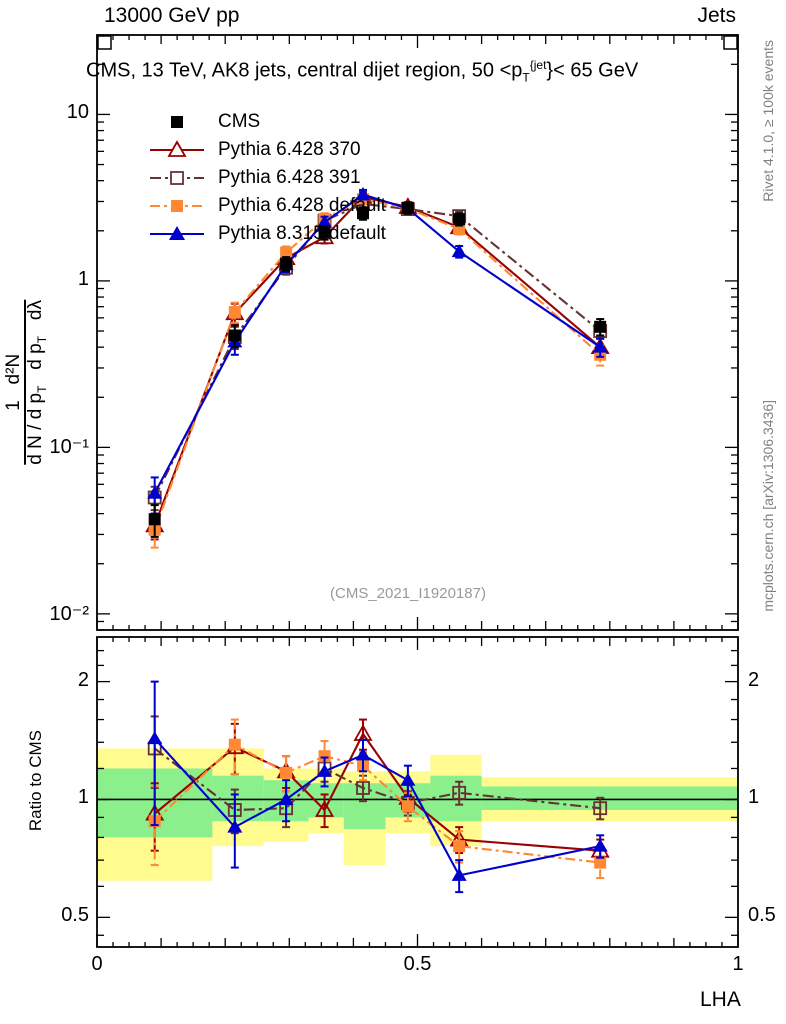 The height and width of the screenshot is (1024, 786). Describe the element at coordinates (239, 121) in the screenshot. I see `legend-label-0: CMS` at that location.